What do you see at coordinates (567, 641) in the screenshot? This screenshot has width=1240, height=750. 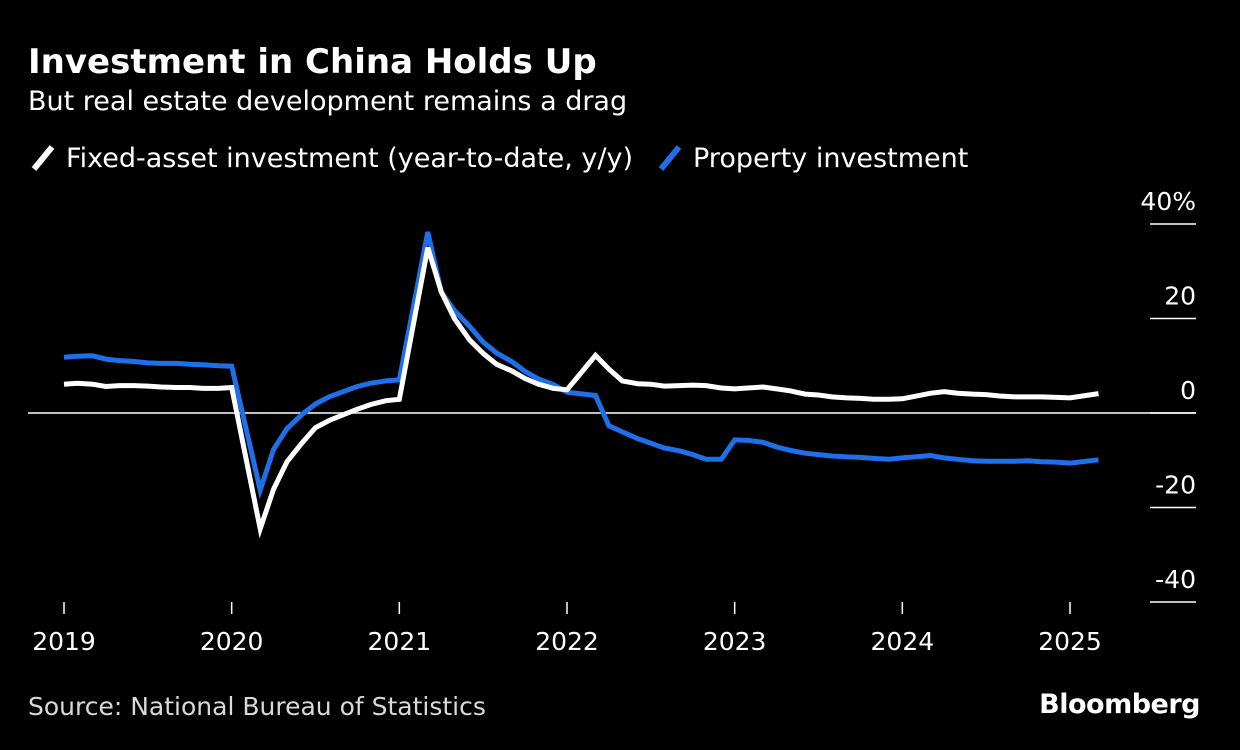 I see `x-tick-label-2022: 2022` at bounding box center [567, 641].